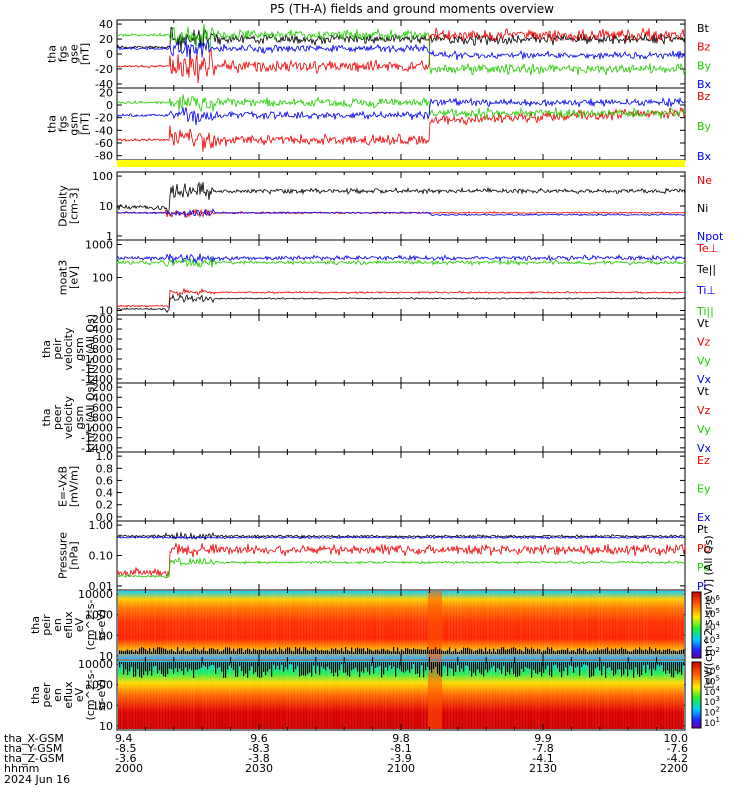 The height and width of the screenshot is (800, 750). What do you see at coordinates (124, 738) in the screenshot?
I see `x-tick-r: 9.4` at bounding box center [124, 738].